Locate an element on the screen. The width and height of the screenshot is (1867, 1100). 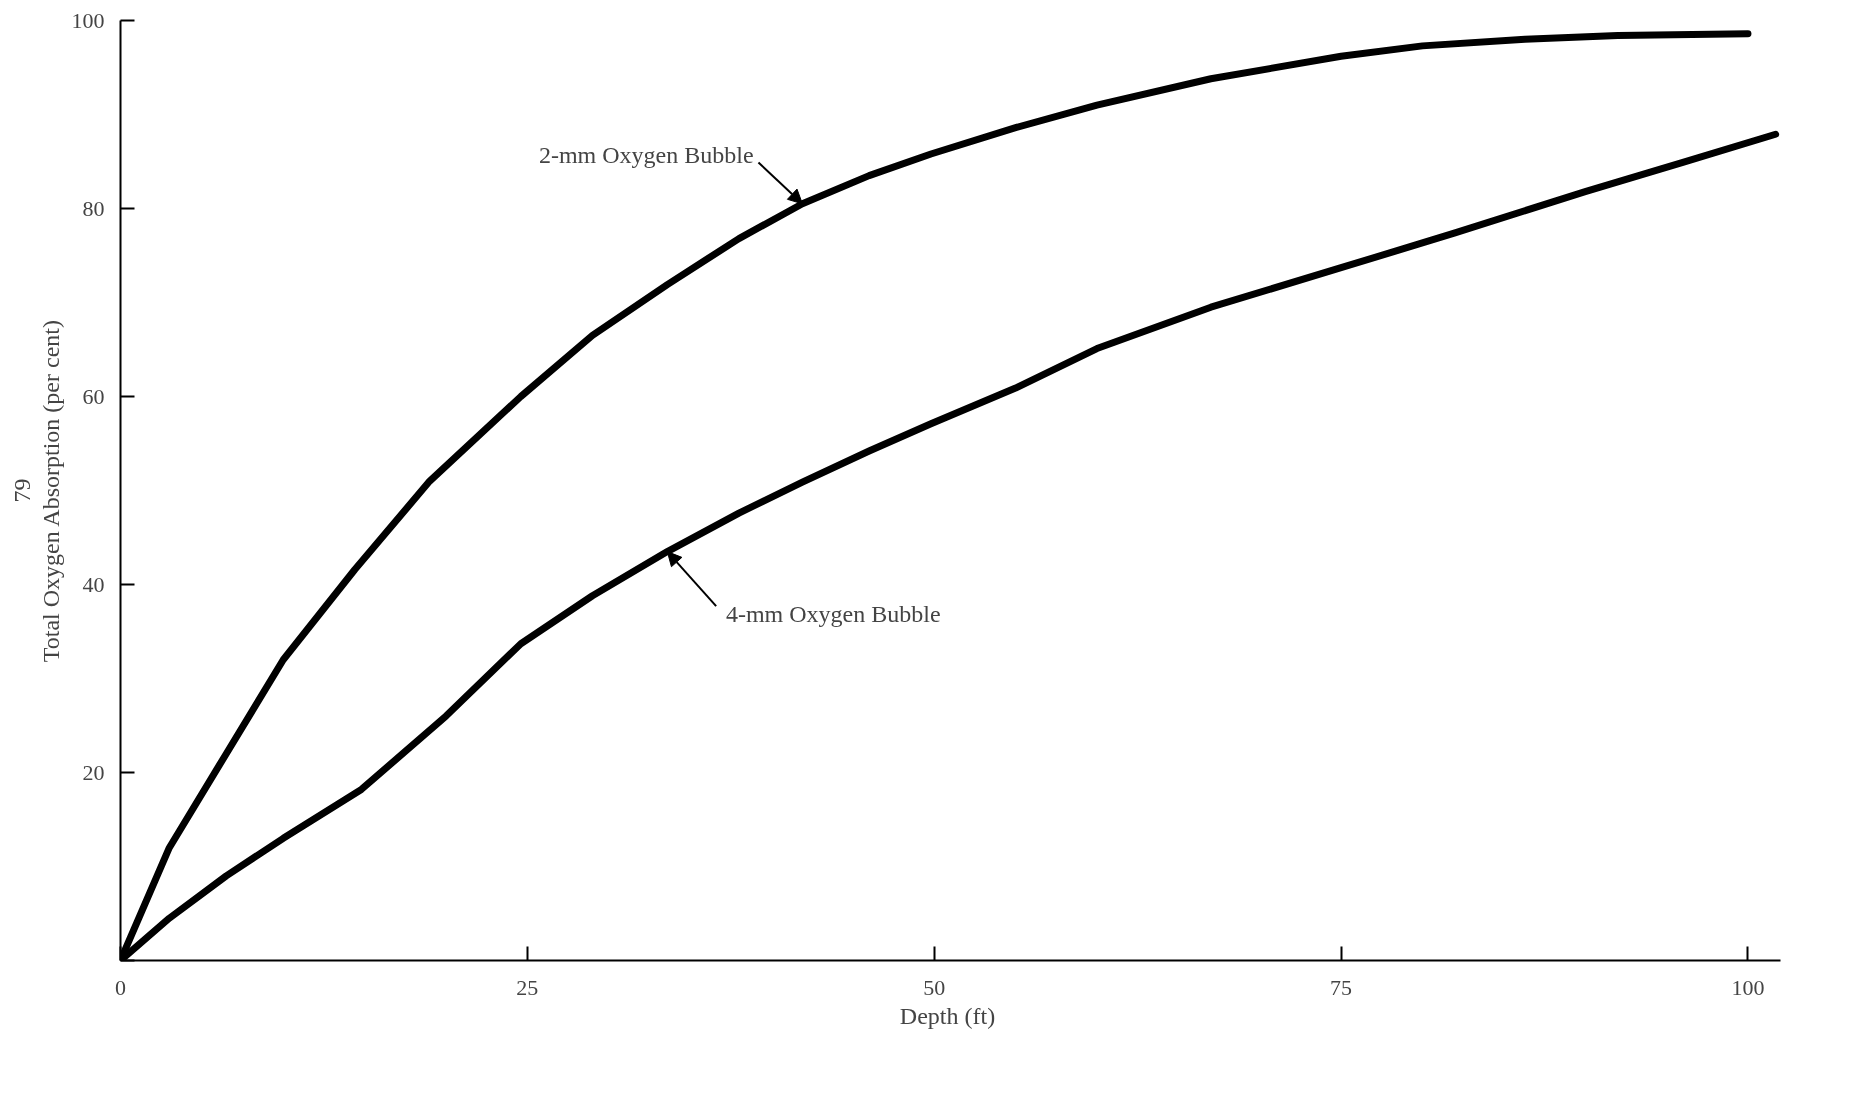
text: 2-mm Oxygen Bubble is located at coordinates (646, 154).